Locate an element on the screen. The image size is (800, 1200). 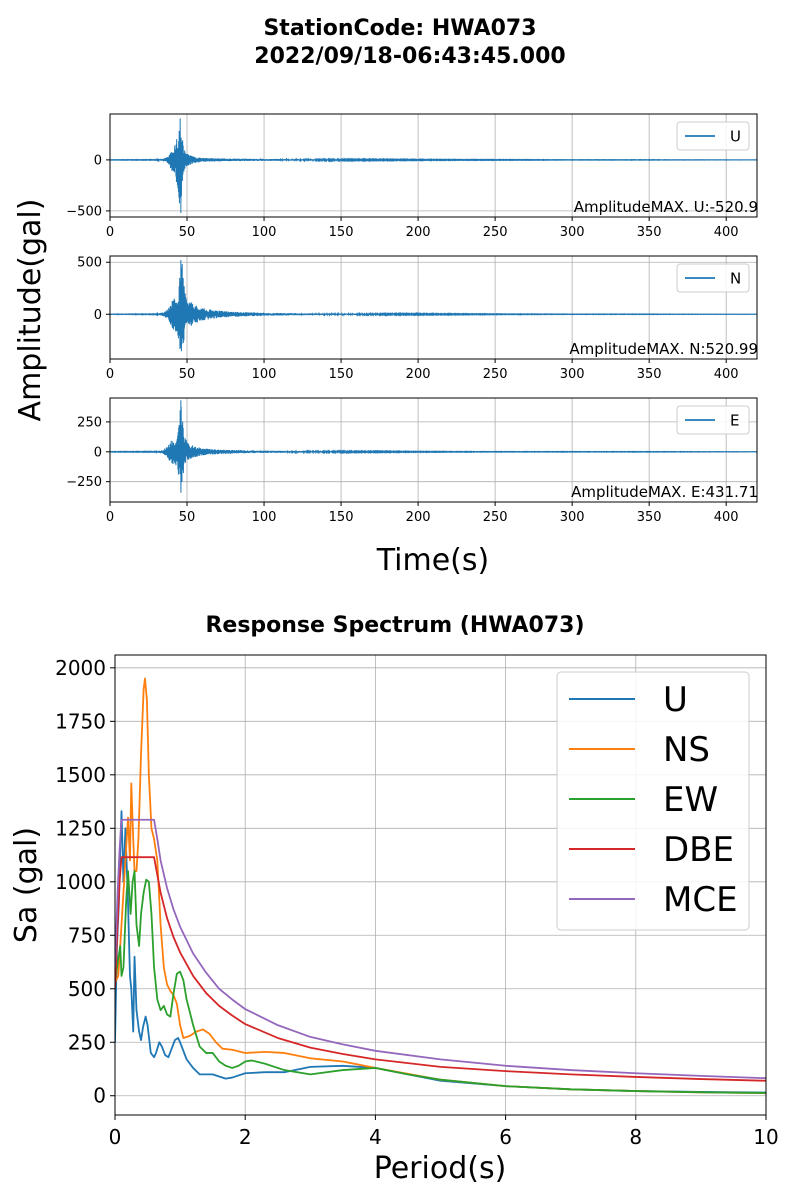
waveform-ylabel: Amplitude(gal) is located at coordinates (30, 310).